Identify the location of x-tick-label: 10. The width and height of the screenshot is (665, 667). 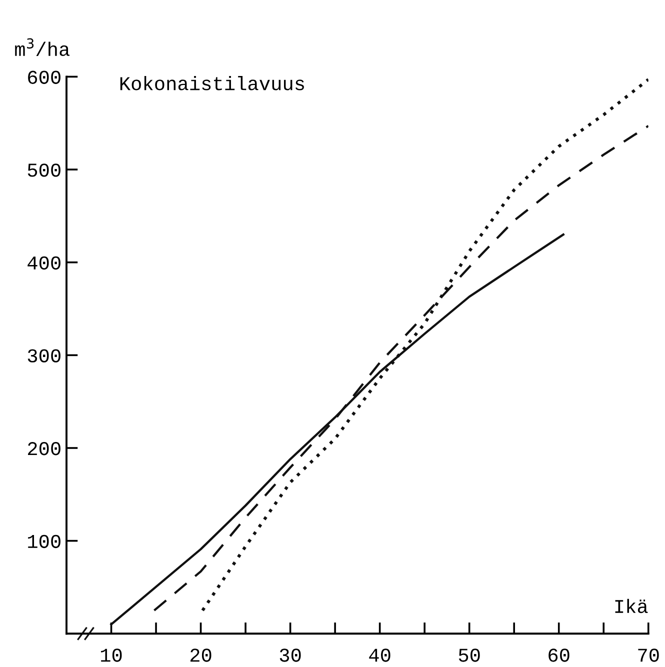
(111, 655).